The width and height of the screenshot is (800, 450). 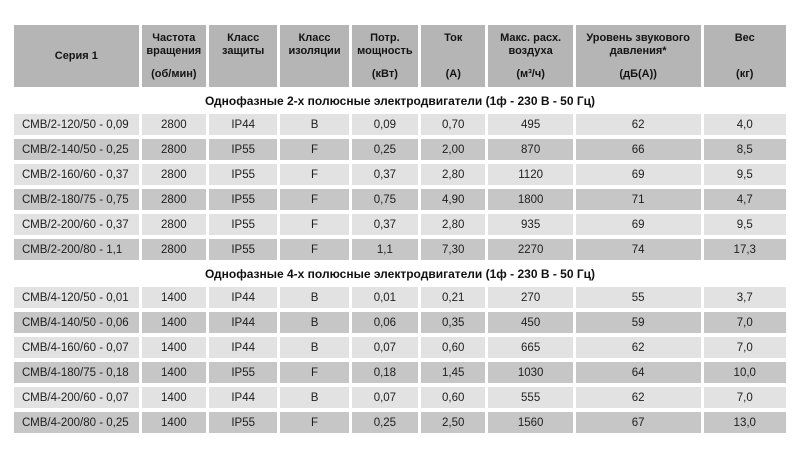 What do you see at coordinates (173, 56) in the screenshot?
I see `col-header-rotation-speed: Частота вращения (об/мин)` at bounding box center [173, 56].